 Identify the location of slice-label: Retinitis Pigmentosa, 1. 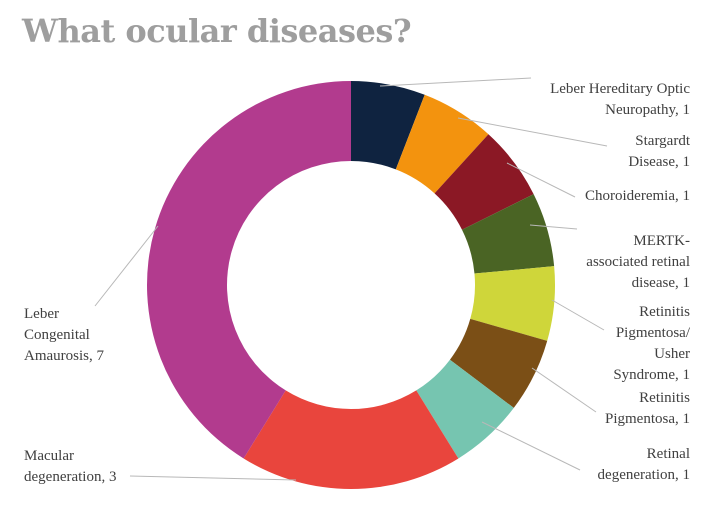
(647, 408).